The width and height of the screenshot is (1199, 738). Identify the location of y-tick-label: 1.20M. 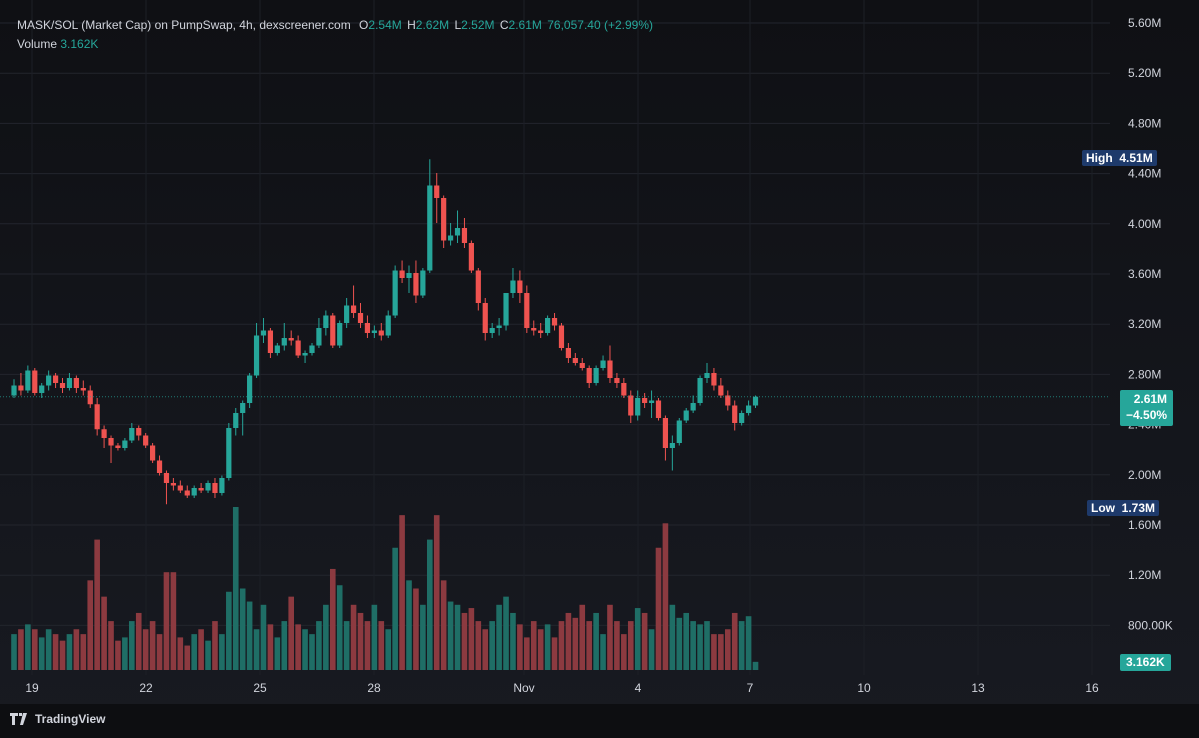
(1144, 575).